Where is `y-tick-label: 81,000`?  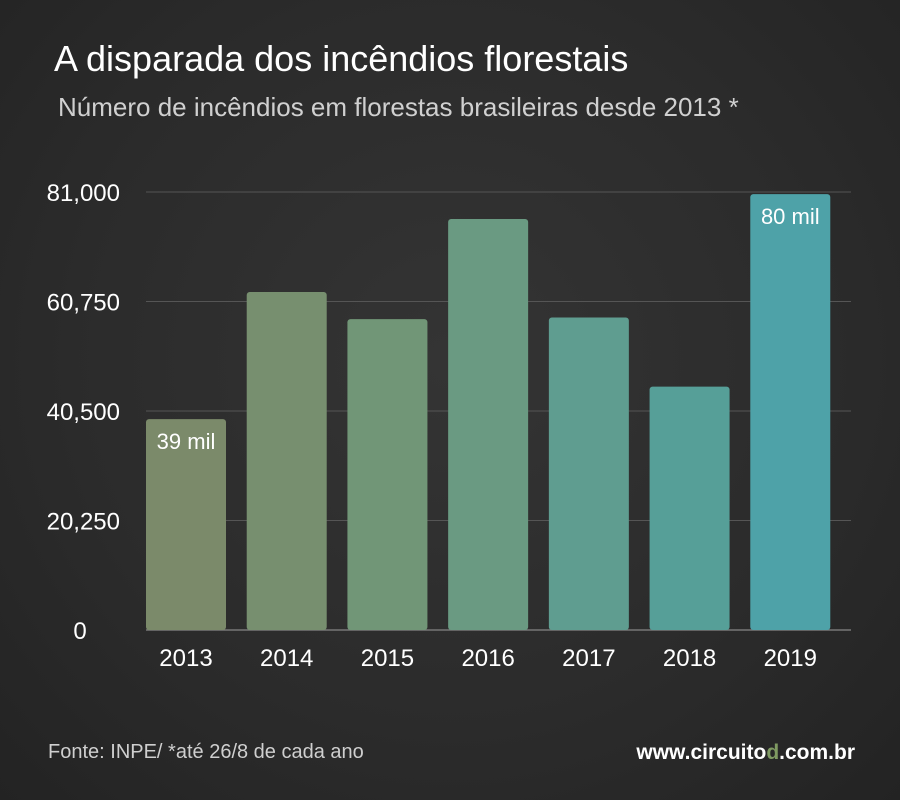
y-tick-label: 81,000 is located at coordinates (83, 193).